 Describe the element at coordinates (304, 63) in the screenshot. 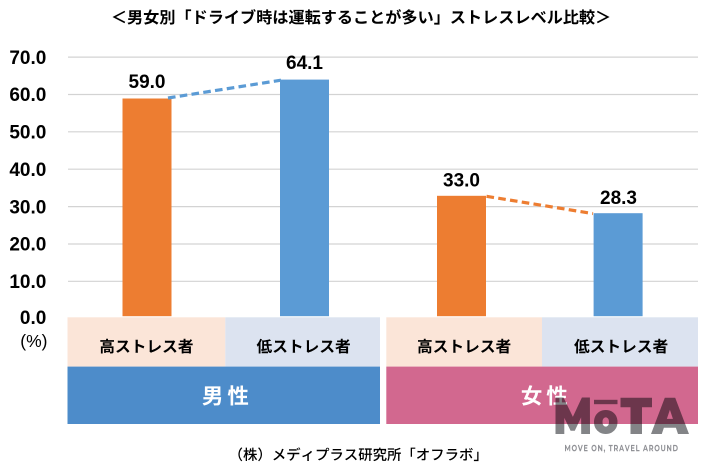

I see `svg-text: 64.1` at that location.